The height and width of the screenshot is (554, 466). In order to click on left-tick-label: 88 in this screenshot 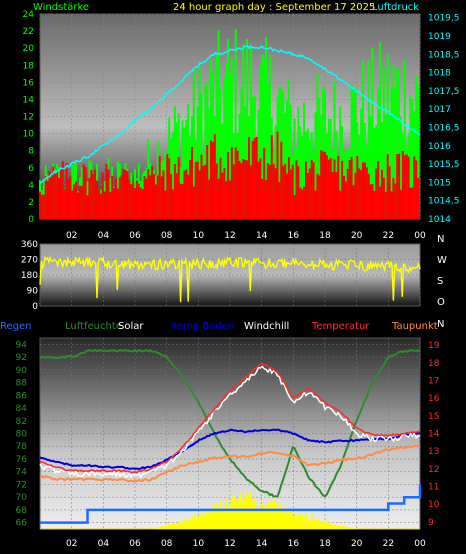, I will do `click(22, 384)`.